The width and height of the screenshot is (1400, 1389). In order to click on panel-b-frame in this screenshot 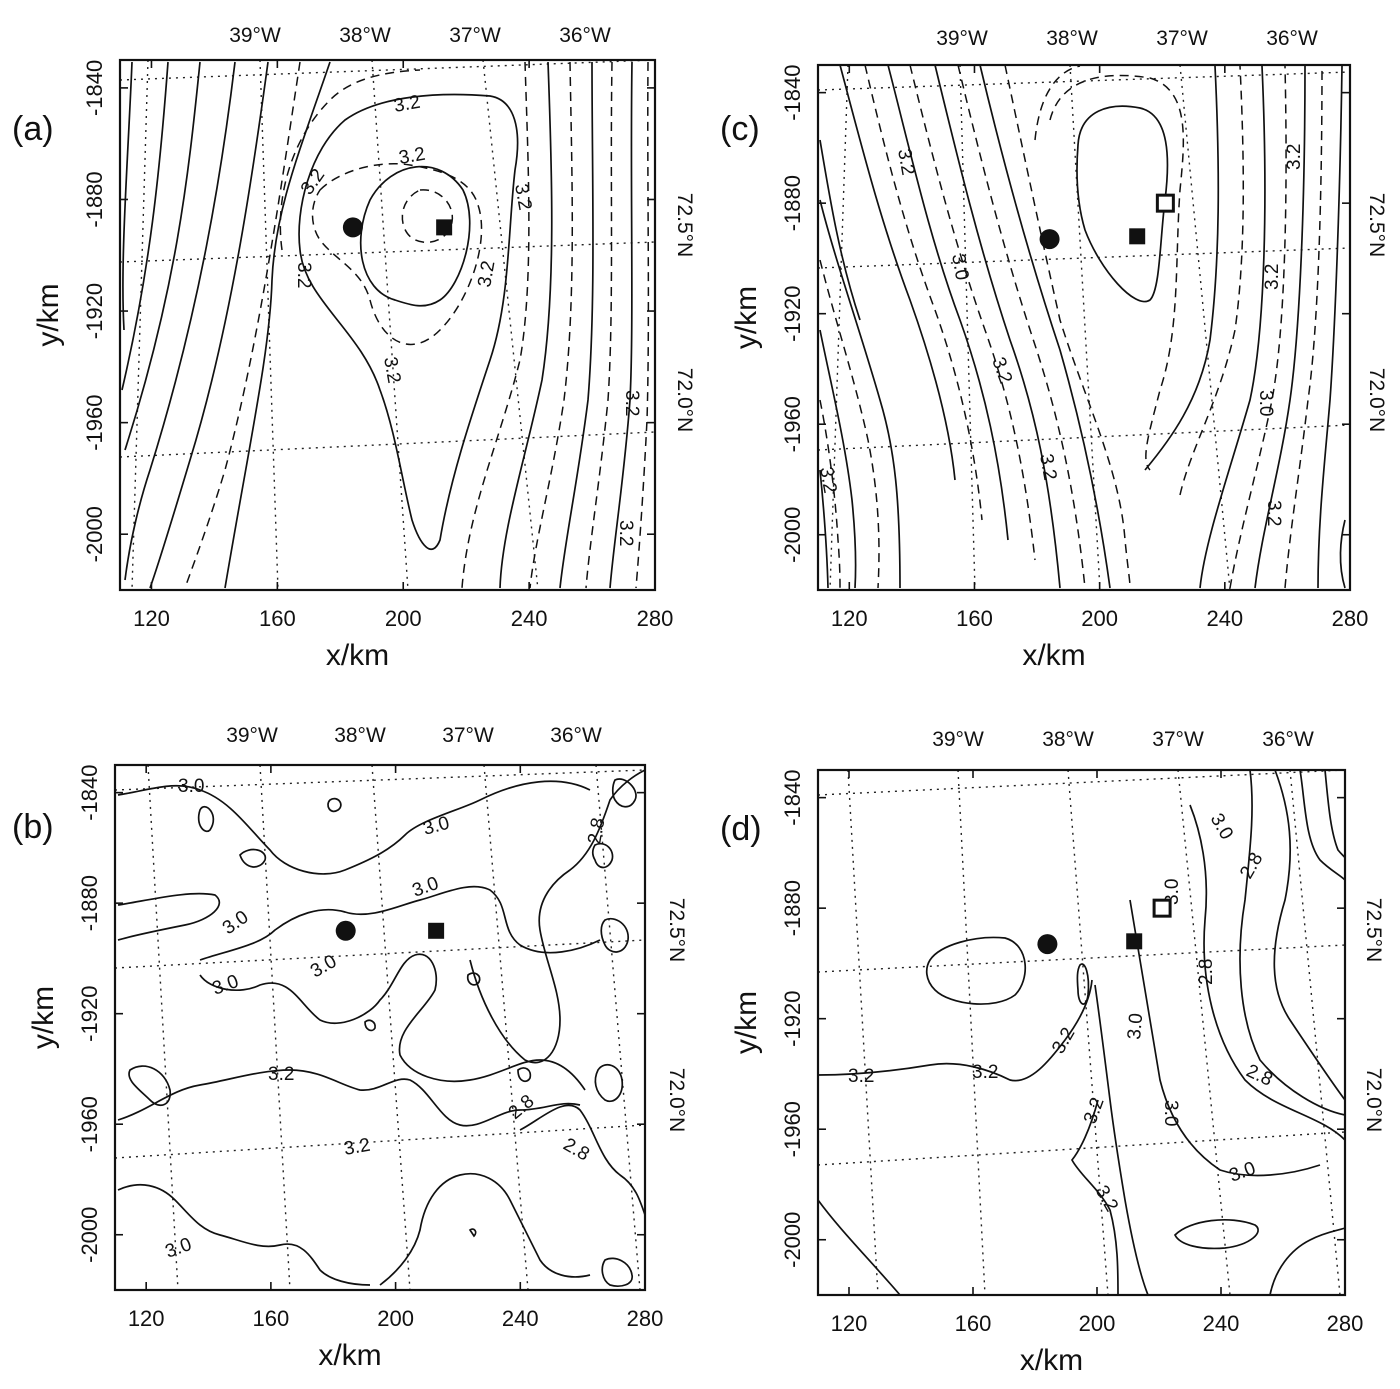, I will do `click(380, 1027)`.